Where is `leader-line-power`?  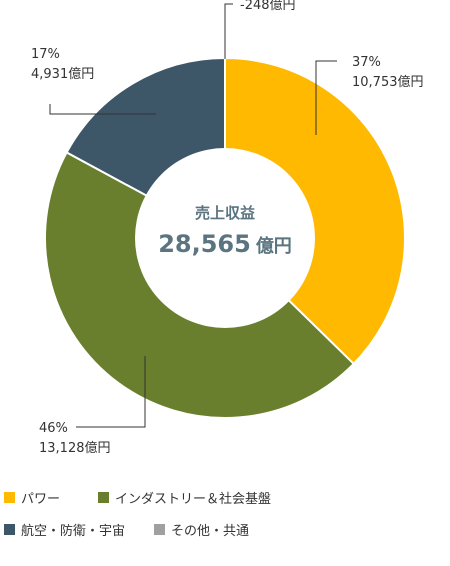 leader-line-power is located at coordinates (326, 97).